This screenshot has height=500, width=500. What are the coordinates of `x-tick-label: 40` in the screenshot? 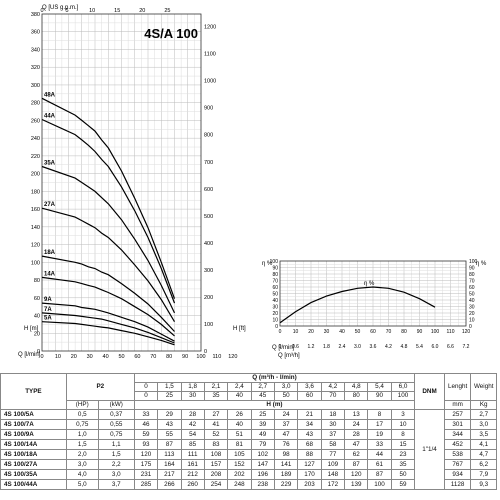 It's located at (106, 357).